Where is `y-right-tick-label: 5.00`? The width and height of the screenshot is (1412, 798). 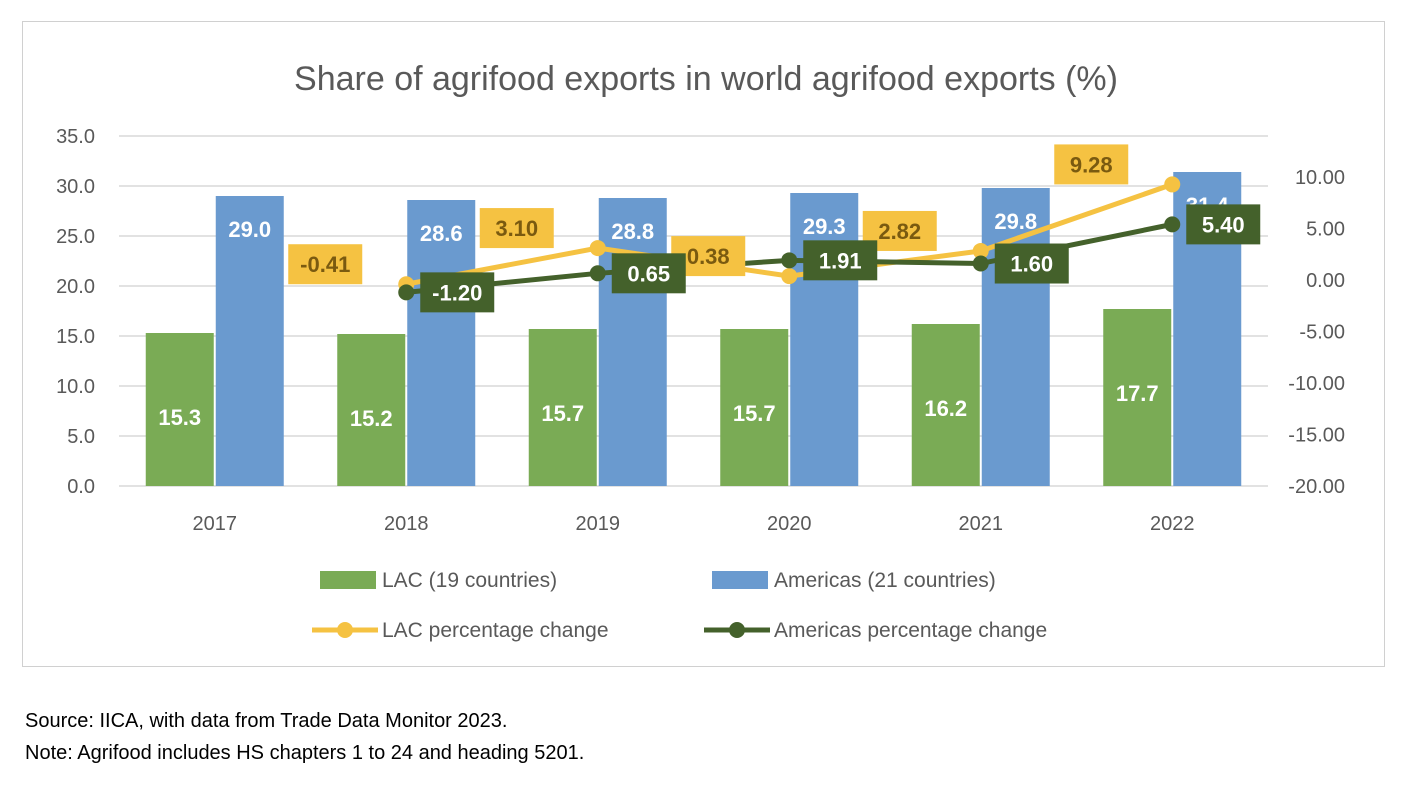 y-right-tick-label: 5.00 is located at coordinates (1325, 230).